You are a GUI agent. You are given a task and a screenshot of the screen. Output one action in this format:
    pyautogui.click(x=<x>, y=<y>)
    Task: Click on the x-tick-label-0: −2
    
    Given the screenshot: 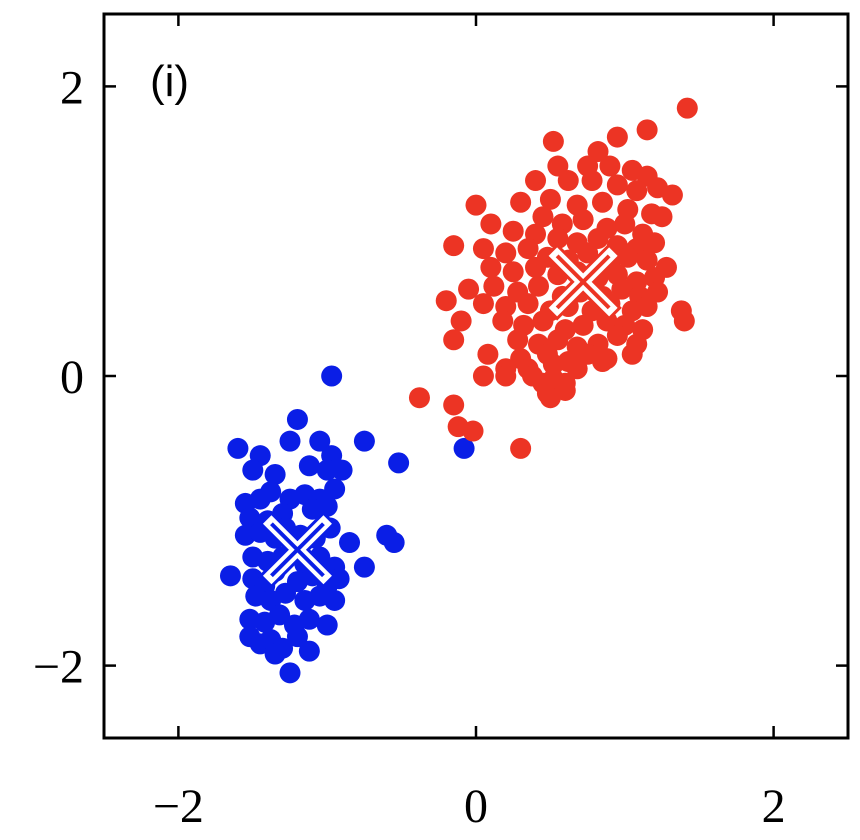 What is the action you would take?
    pyautogui.click(x=178, y=806)
    